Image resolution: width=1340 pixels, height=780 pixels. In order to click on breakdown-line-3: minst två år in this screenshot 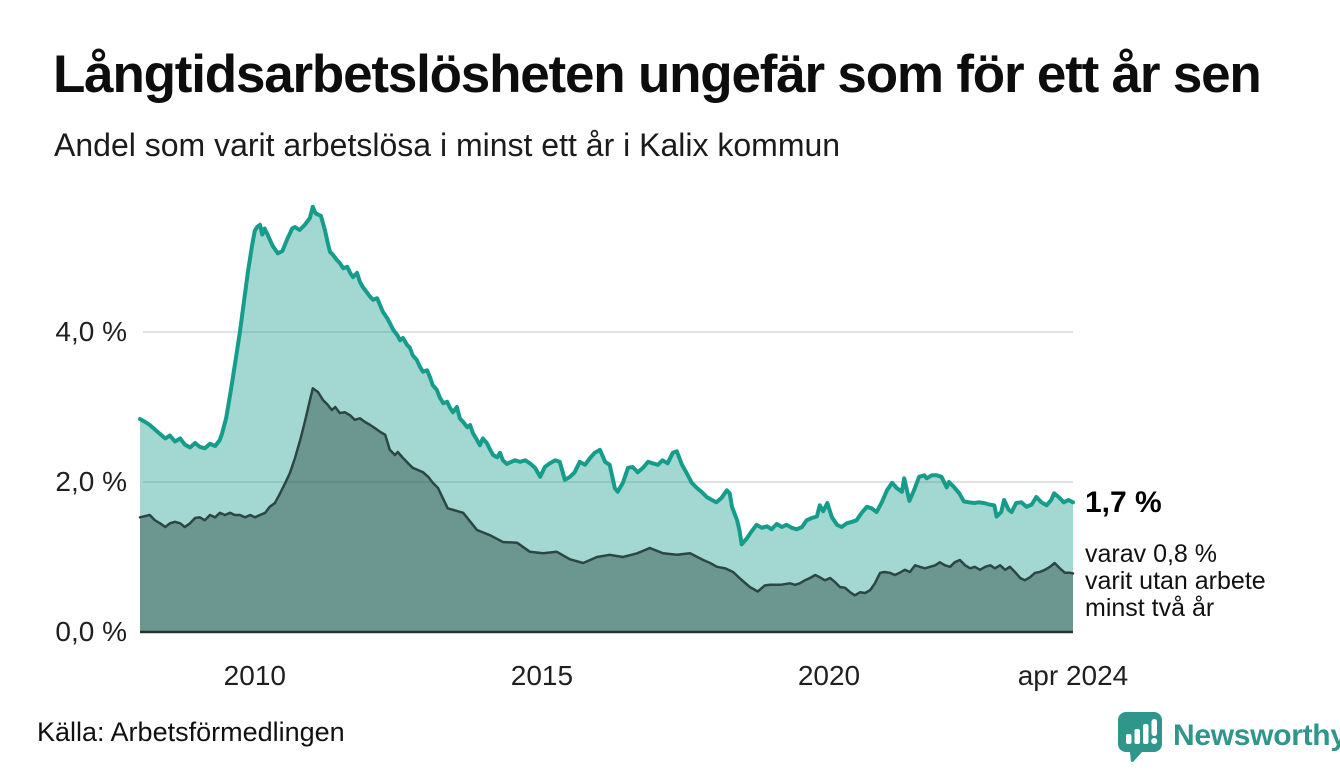, I will do `click(1150, 608)`.